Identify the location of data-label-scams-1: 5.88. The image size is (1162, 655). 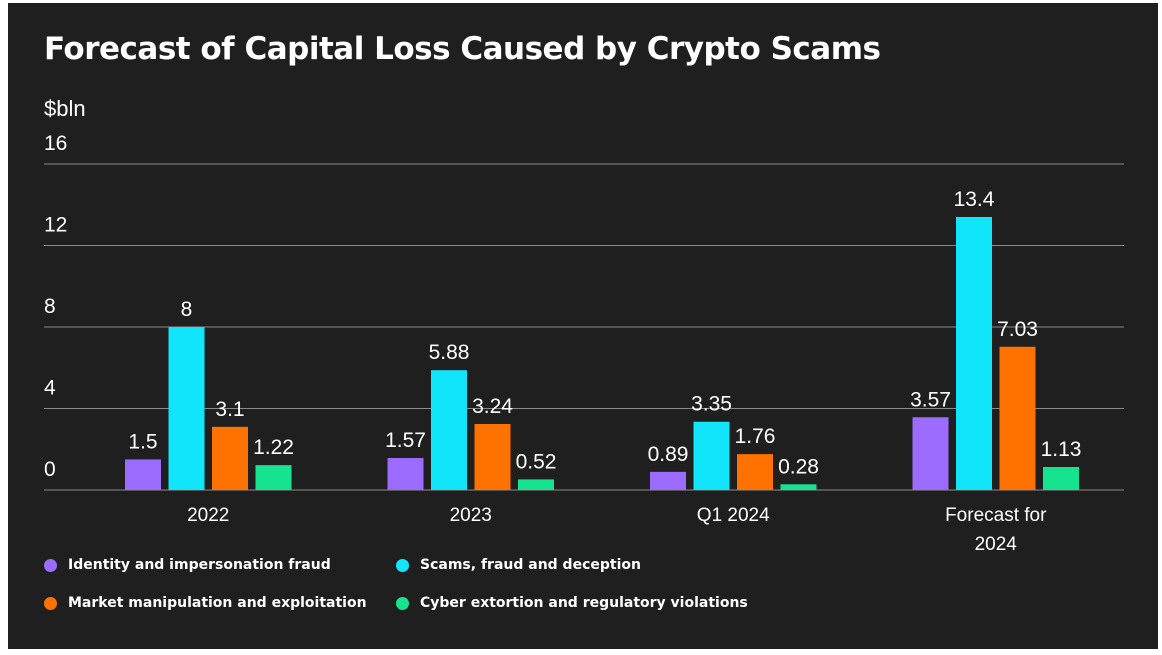
(449, 352).